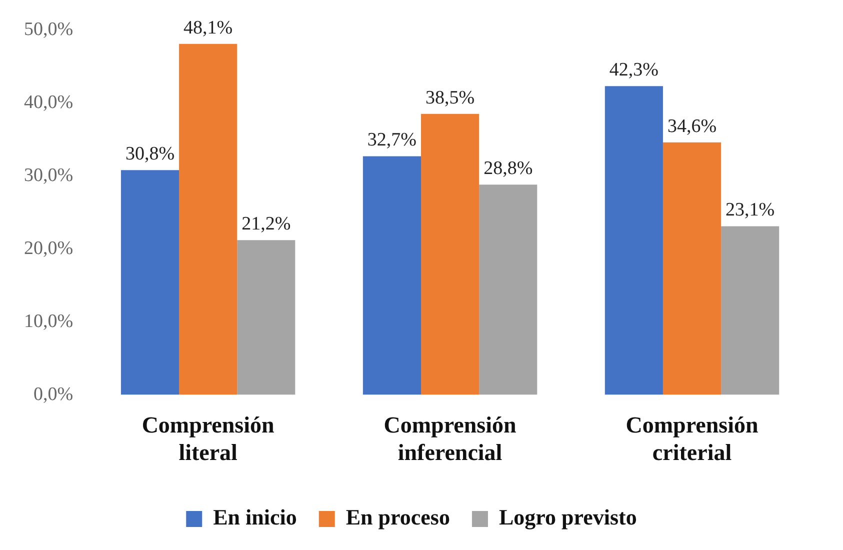 The image size is (843, 550). Describe the element at coordinates (567, 517) in the screenshot. I see `legend-label: Logro previsto` at that location.